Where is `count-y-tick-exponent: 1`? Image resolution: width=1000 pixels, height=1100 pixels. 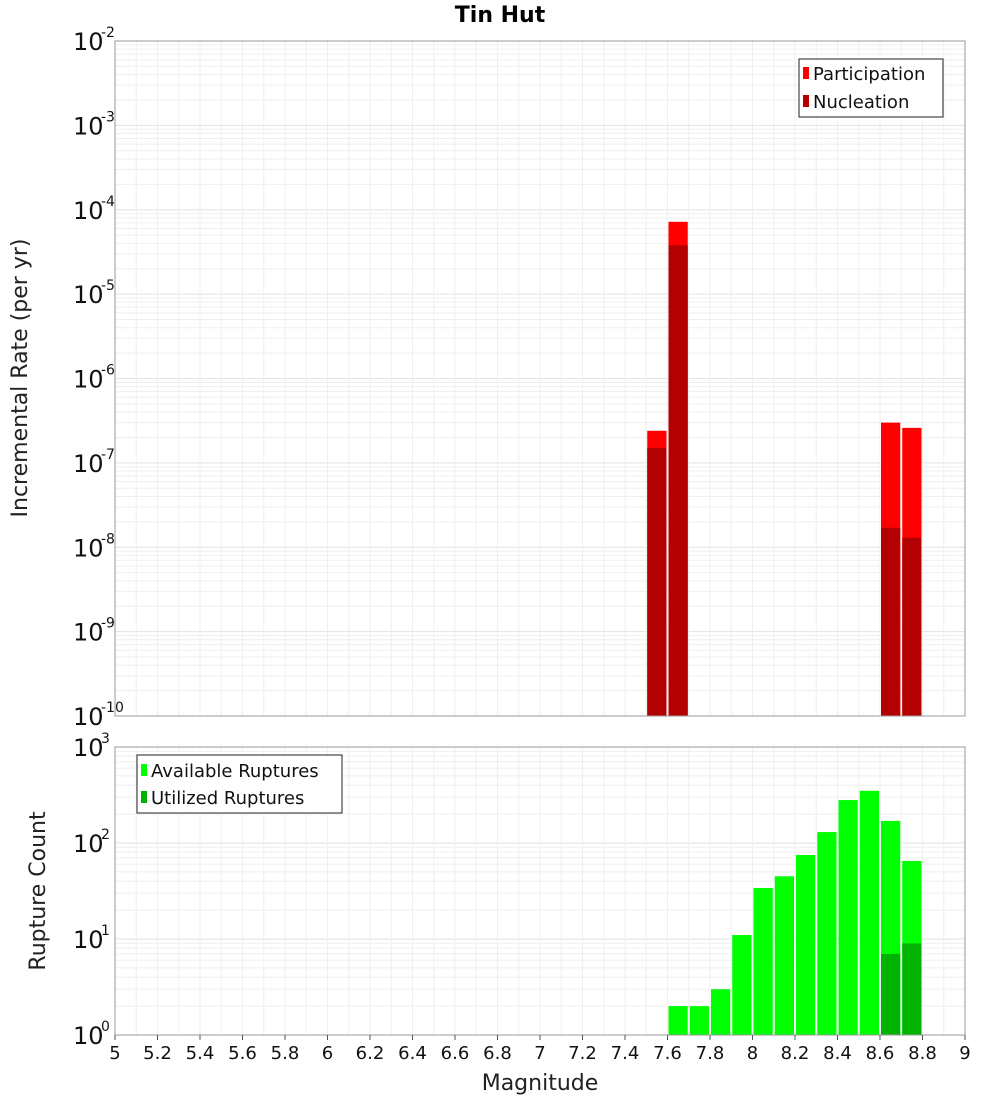
count-y-tick-exponent: 1 is located at coordinates (105, 931).